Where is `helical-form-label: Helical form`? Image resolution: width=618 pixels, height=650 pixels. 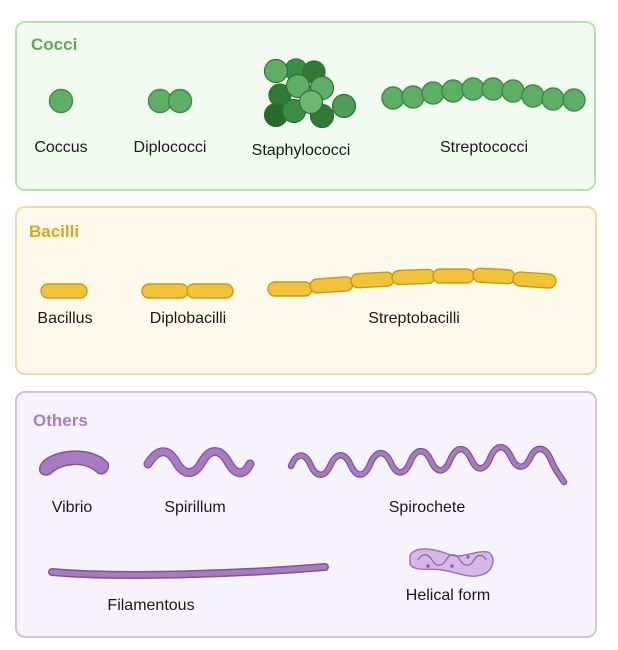 helical-form-label: Helical form is located at coordinates (448, 595).